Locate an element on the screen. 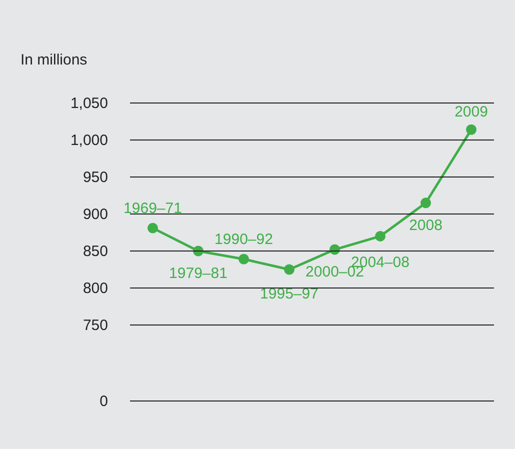 The image size is (530, 468). y-axis-title: In millions is located at coordinates (54, 60).